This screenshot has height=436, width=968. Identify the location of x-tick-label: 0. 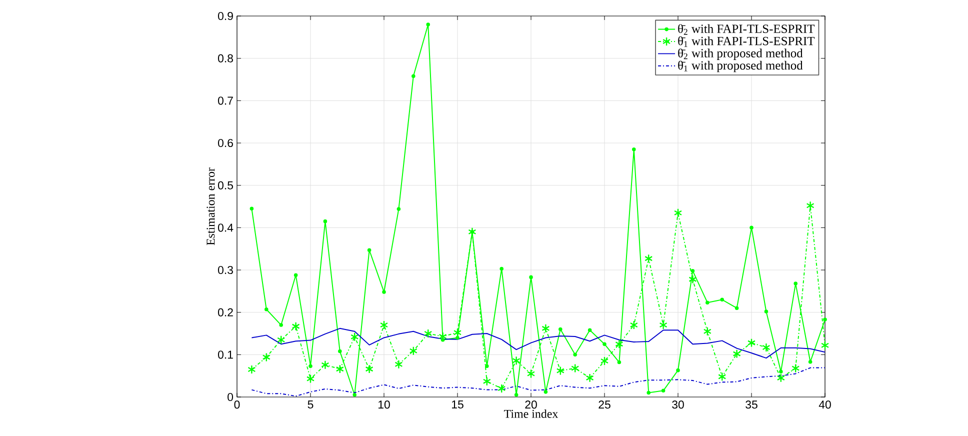
(237, 404).